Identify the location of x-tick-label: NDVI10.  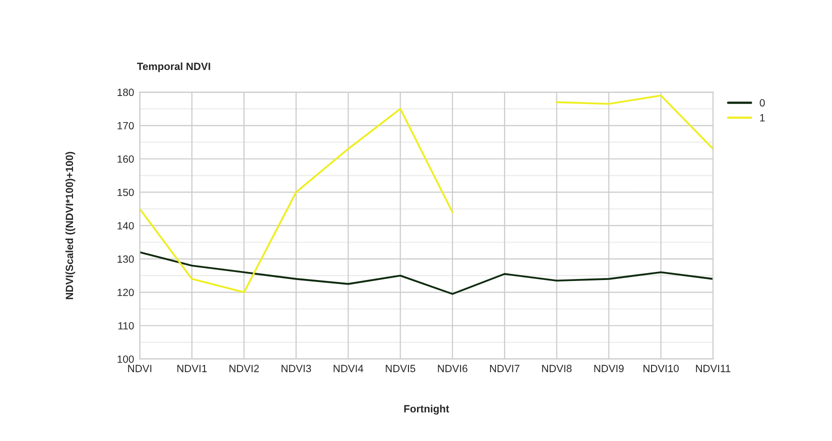
(661, 368).